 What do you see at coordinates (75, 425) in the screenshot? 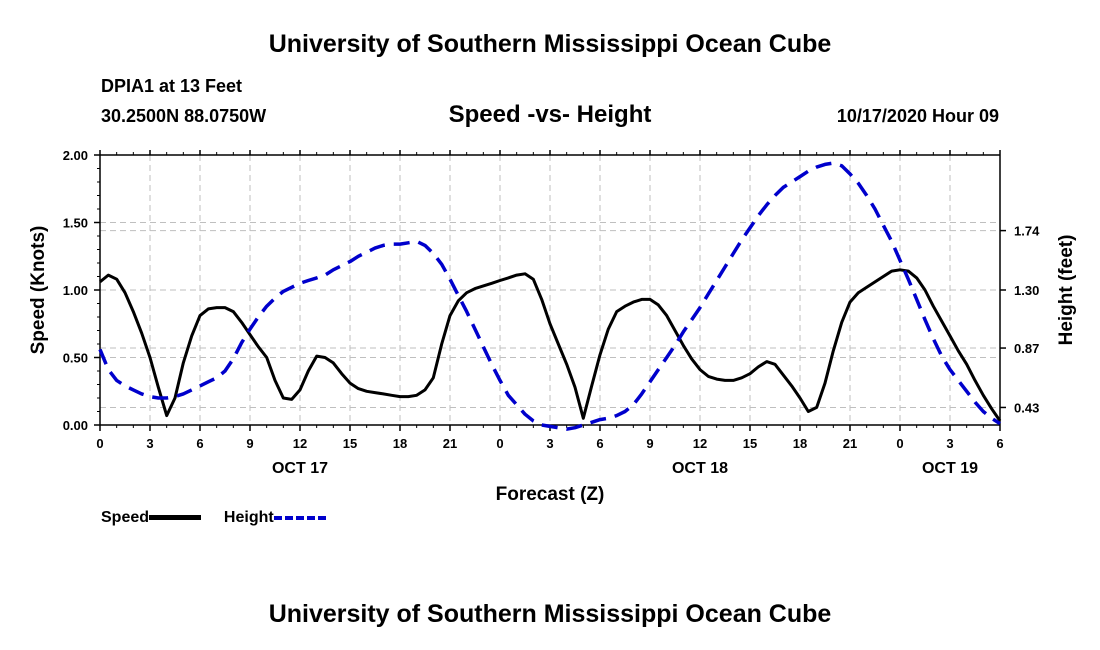
I see `y-tick-label: 0.00` at bounding box center [75, 425].